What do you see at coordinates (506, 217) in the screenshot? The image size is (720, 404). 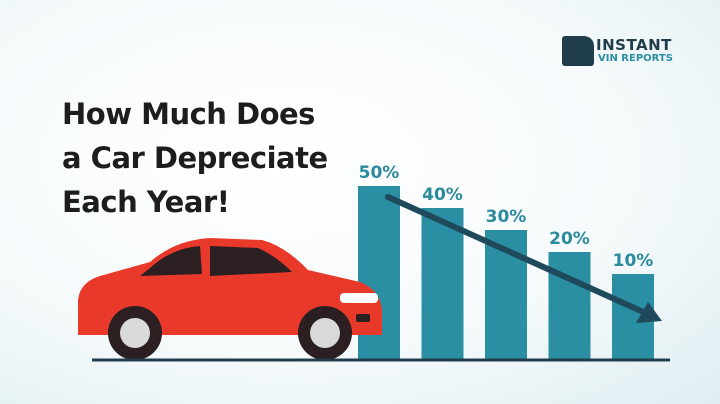 I see `data-label: 30%` at bounding box center [506, 217].